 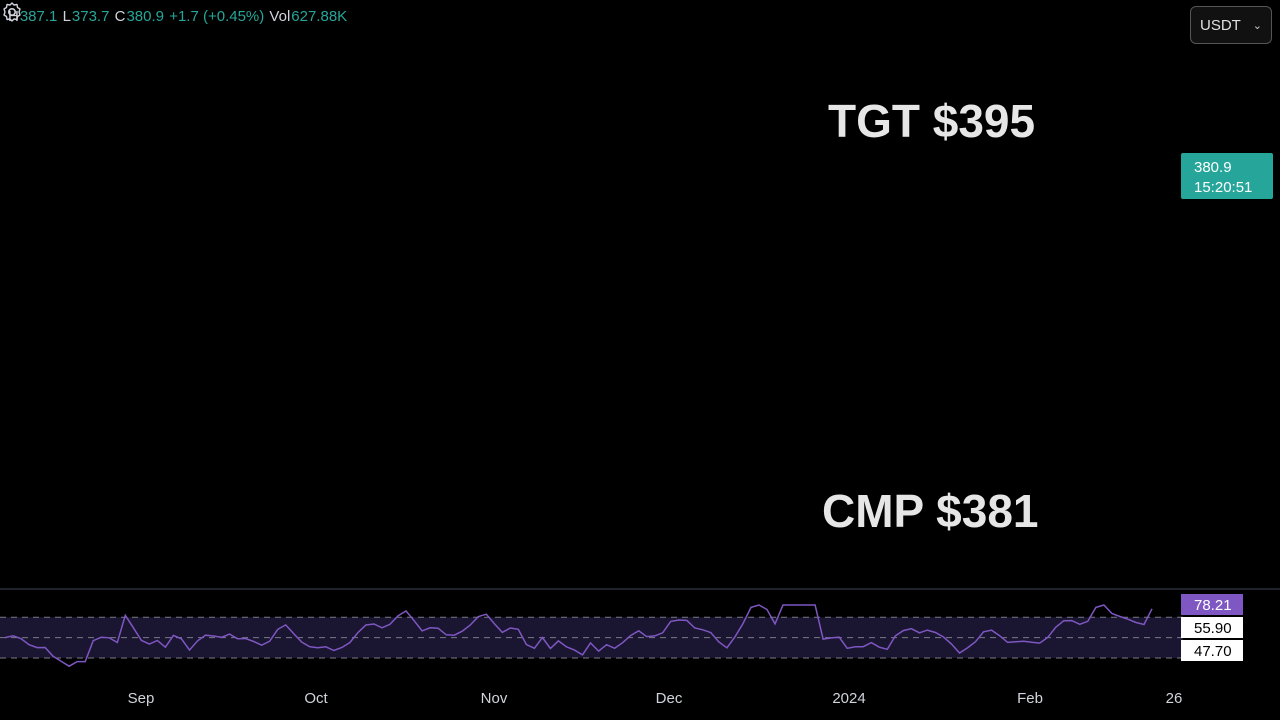 What do you see at coordinates (38, 16) in the screenshot?
I see `high-value: 387.1` at bounding box center [38, 16].